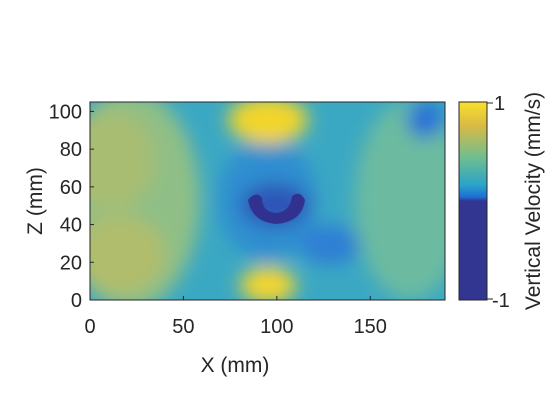 The image size is (560, 420). What do you see at coordinates (183, 327) in the screenshot?
I see `x-tick-label: 50` at bounding box center [183, 327].